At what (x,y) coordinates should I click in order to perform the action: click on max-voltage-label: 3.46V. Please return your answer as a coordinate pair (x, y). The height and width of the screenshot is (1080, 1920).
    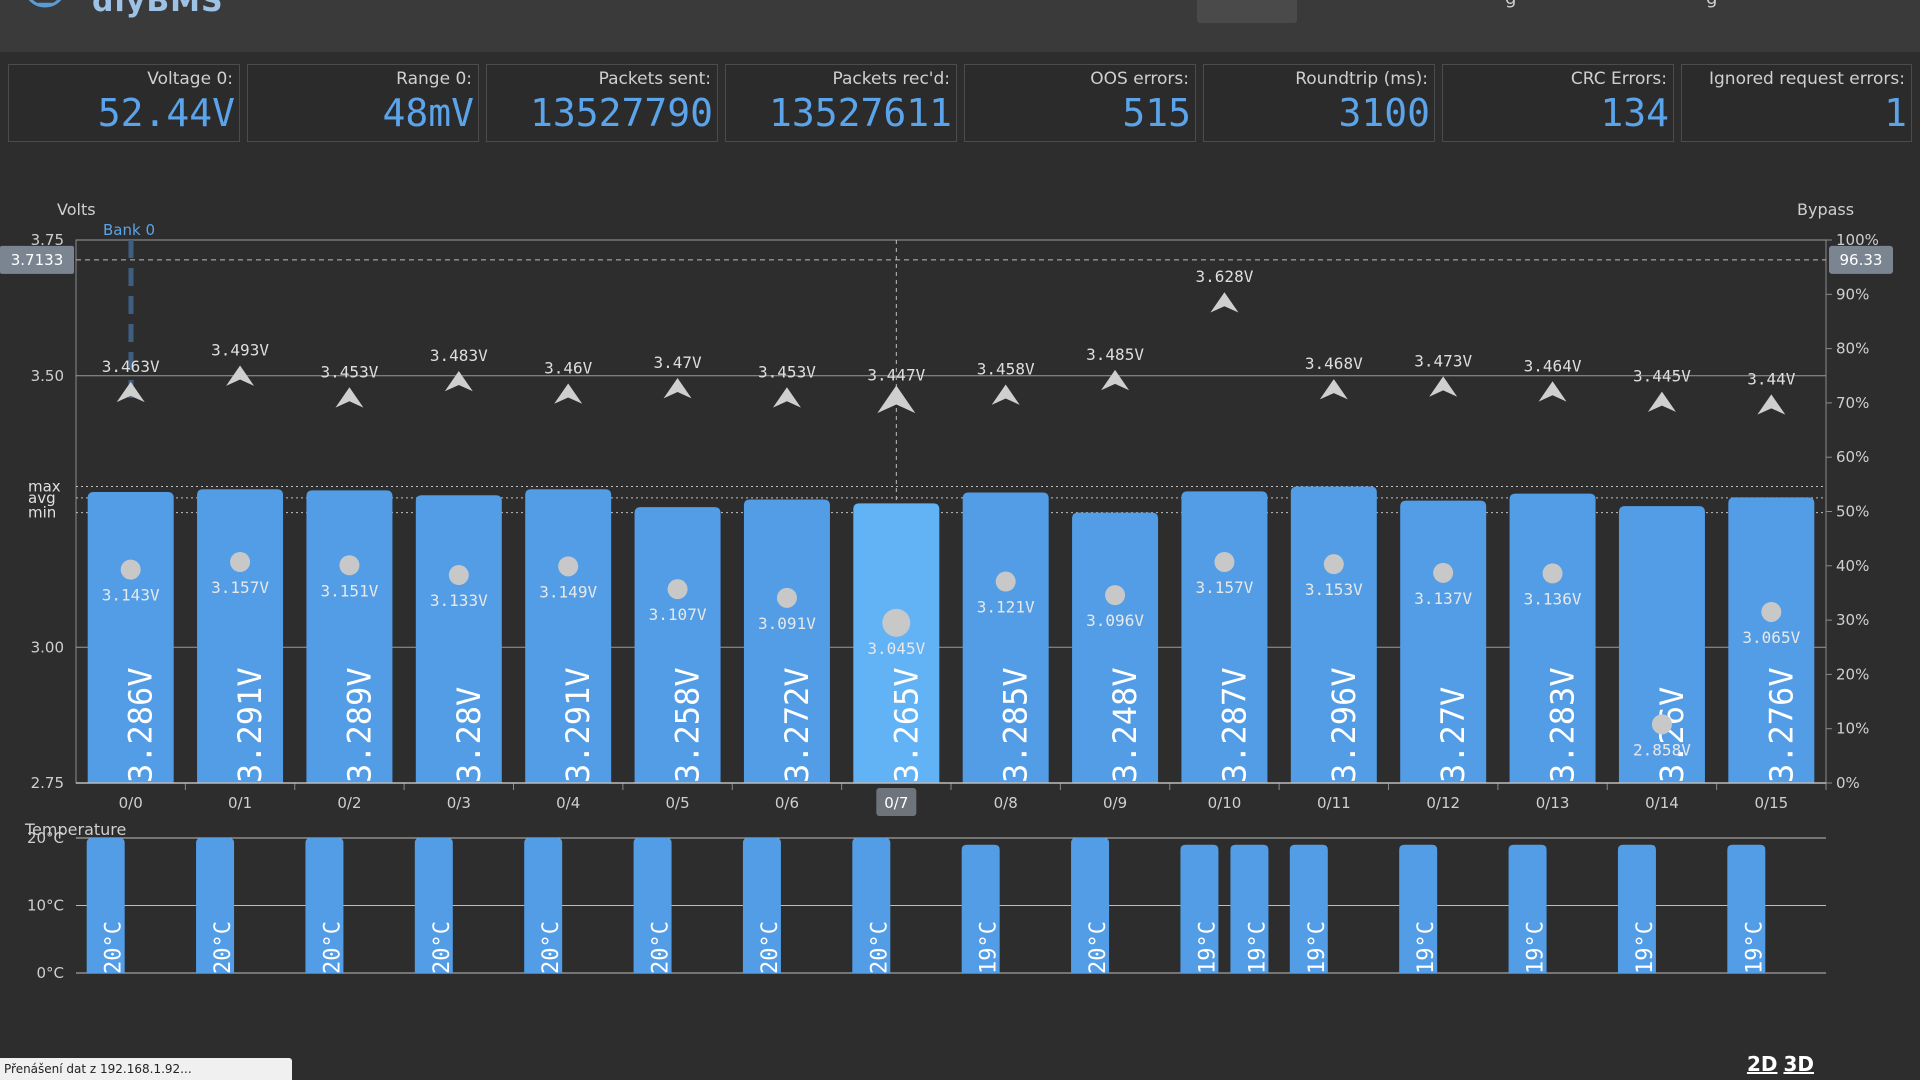
    Looking at the image, I should click on (568, 367).